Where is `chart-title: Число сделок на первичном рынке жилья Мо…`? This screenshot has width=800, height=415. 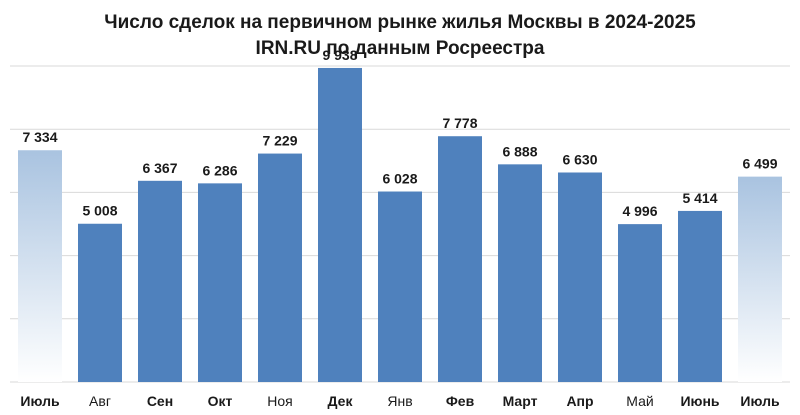
chart-title: Число сделок на первичном рынке жилья Мо… is located at coordinates (400, 22).